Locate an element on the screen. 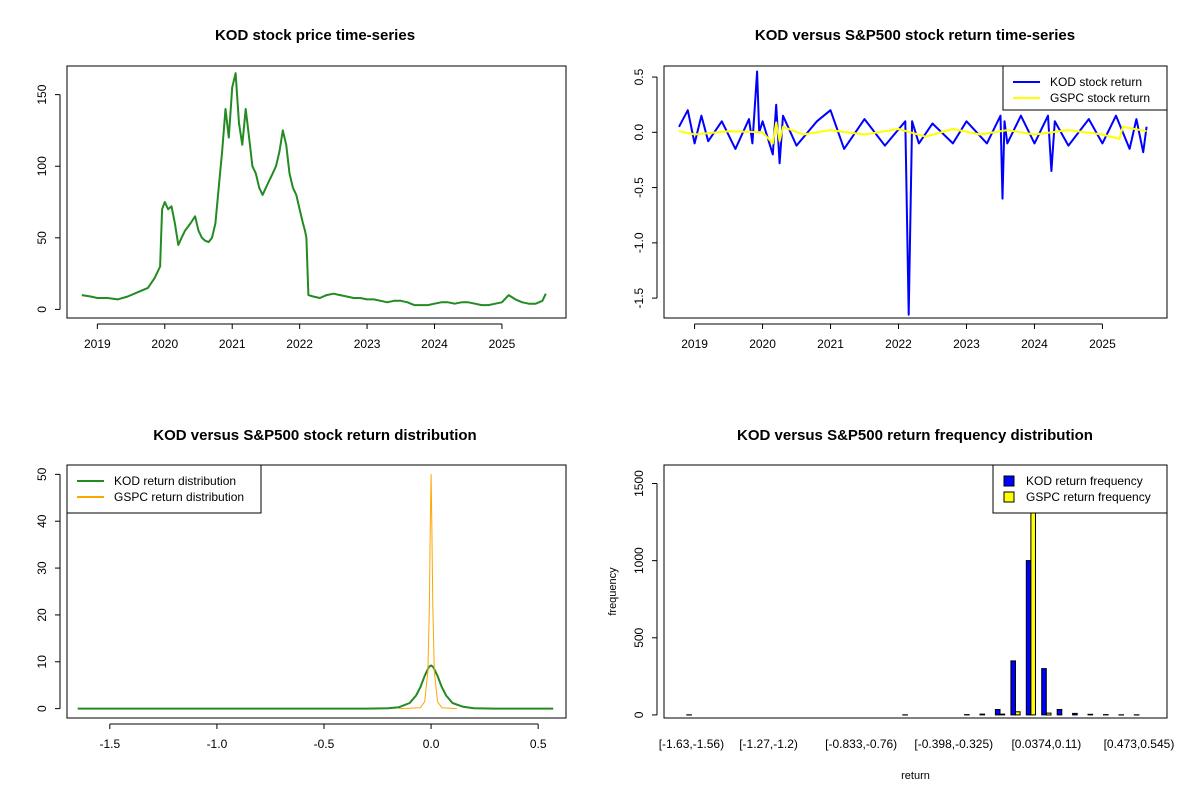  x-tick-label: -1.5 is located at coordinates (109, 744).